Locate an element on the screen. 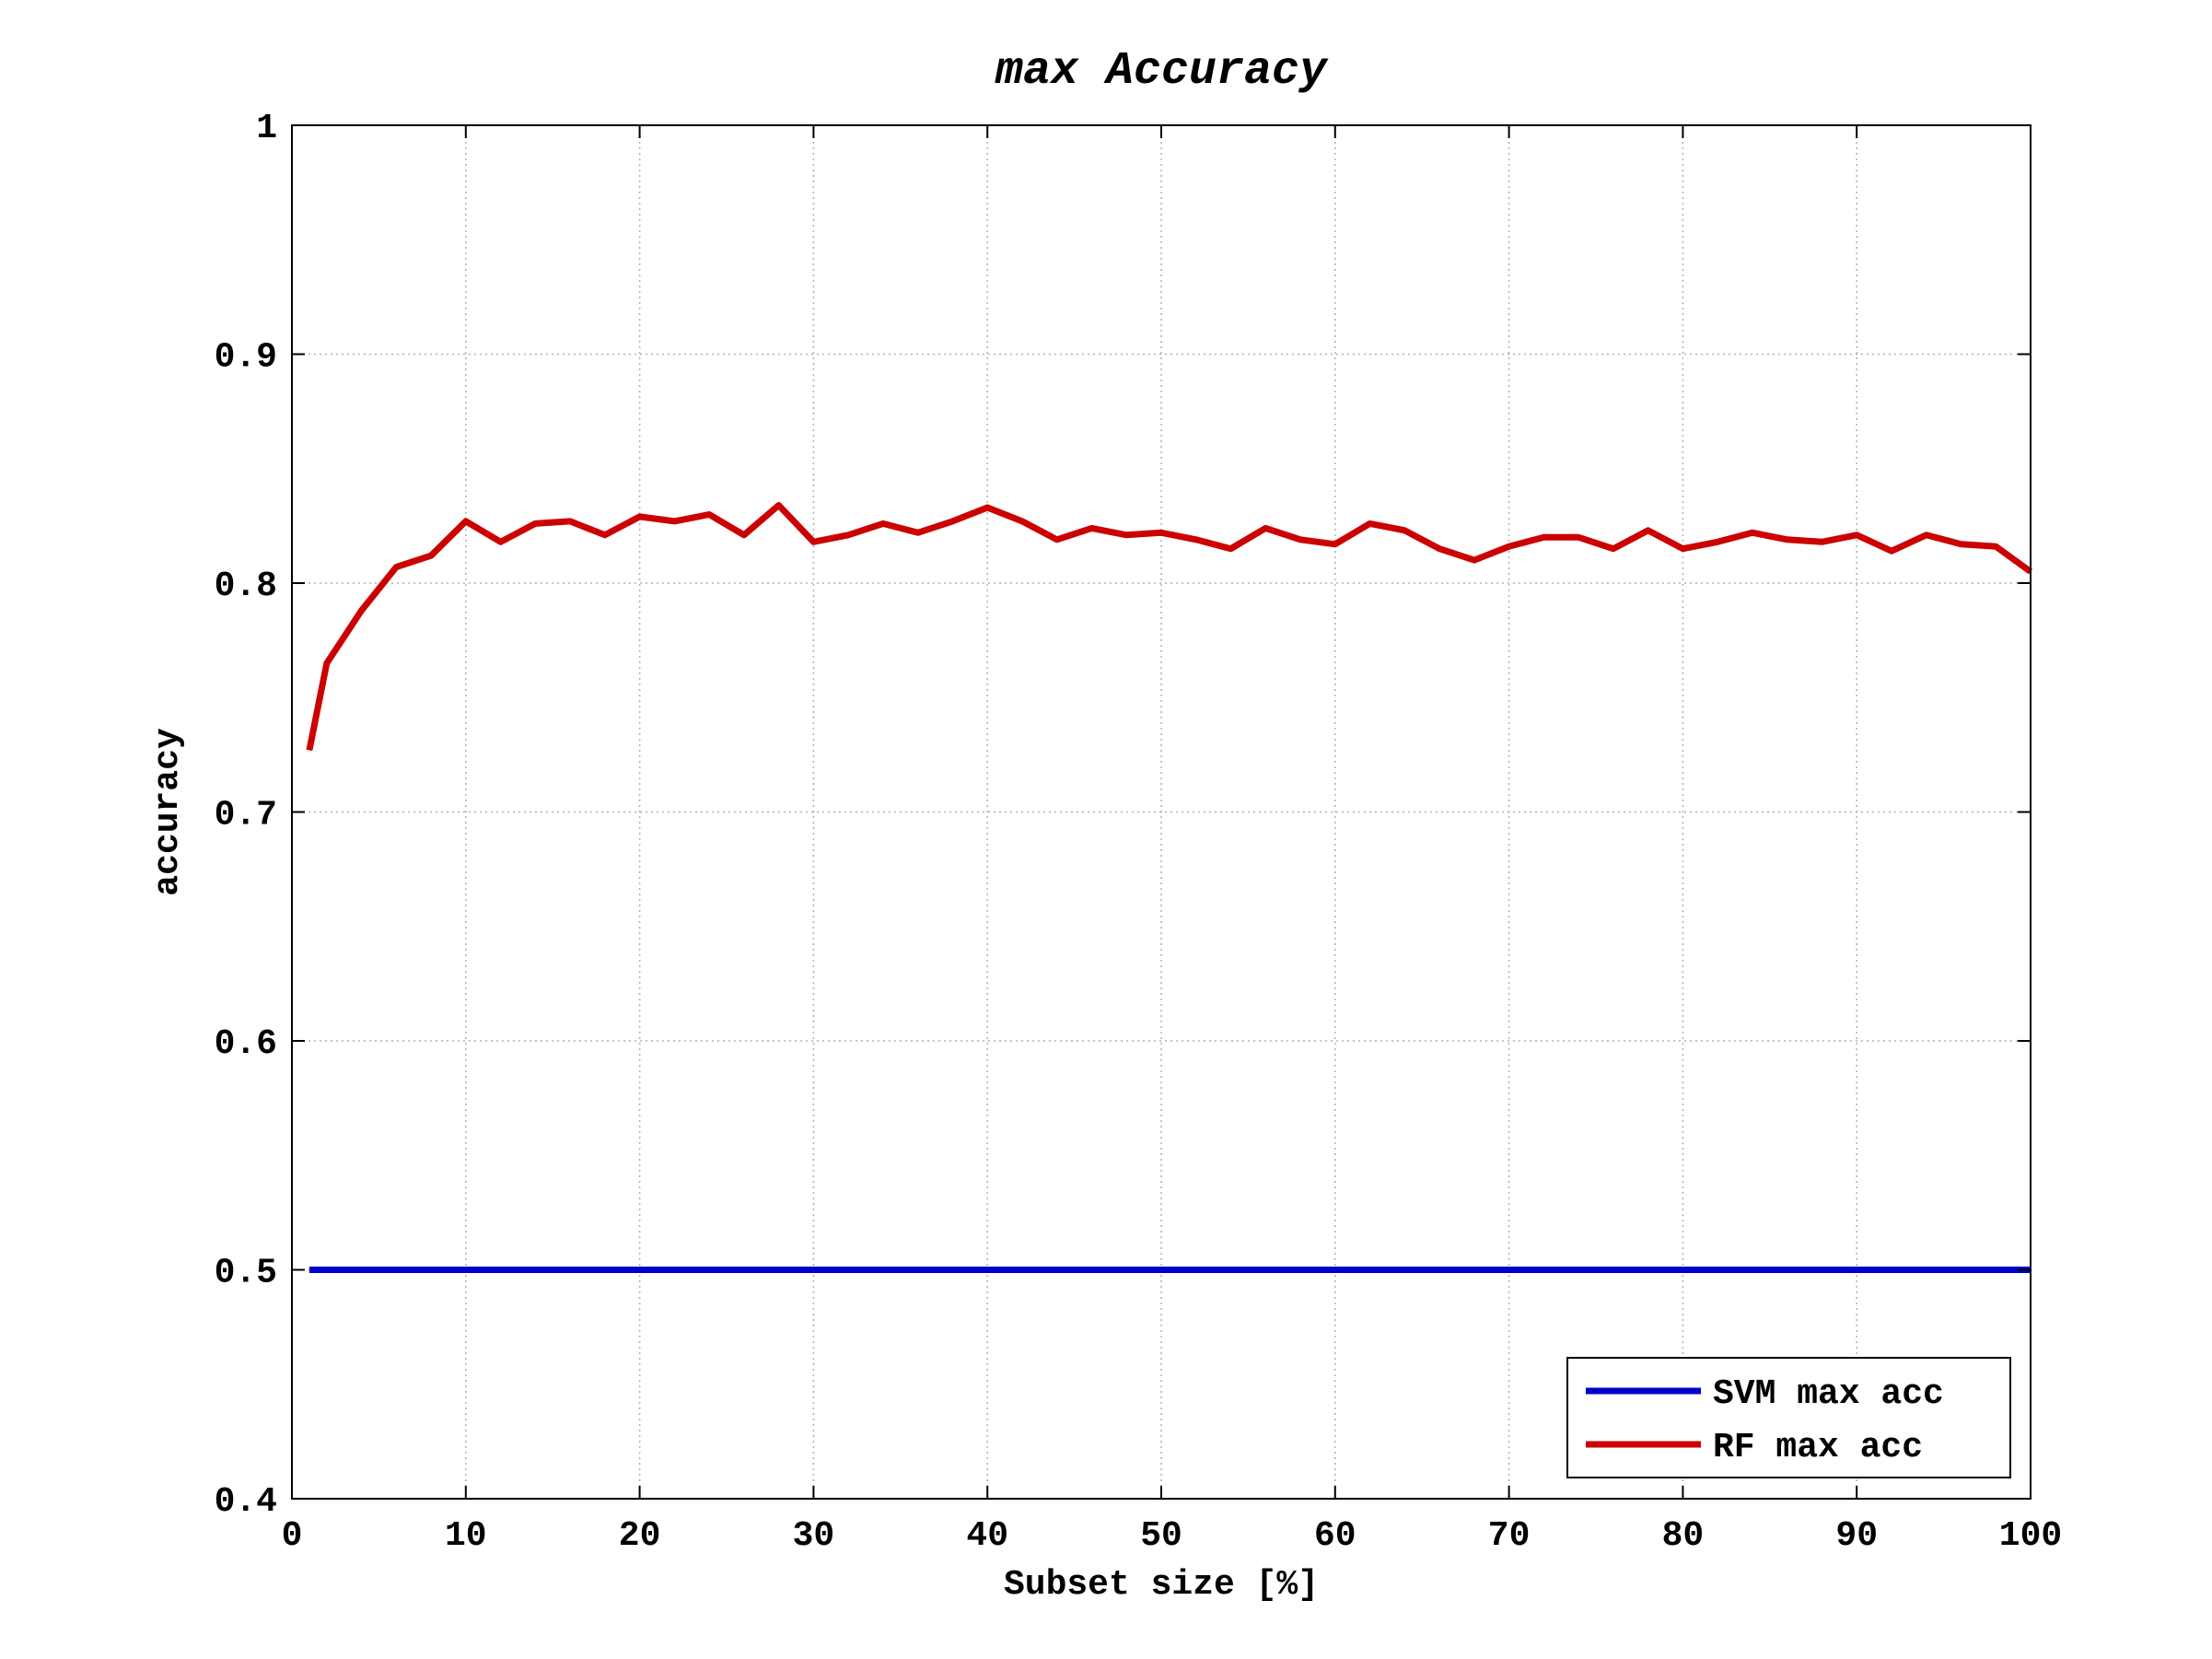 Image resolution: width=2212 pixels, height=1659 pixels. y-tick-label: 0.7 is located at coordinates (246, 815).